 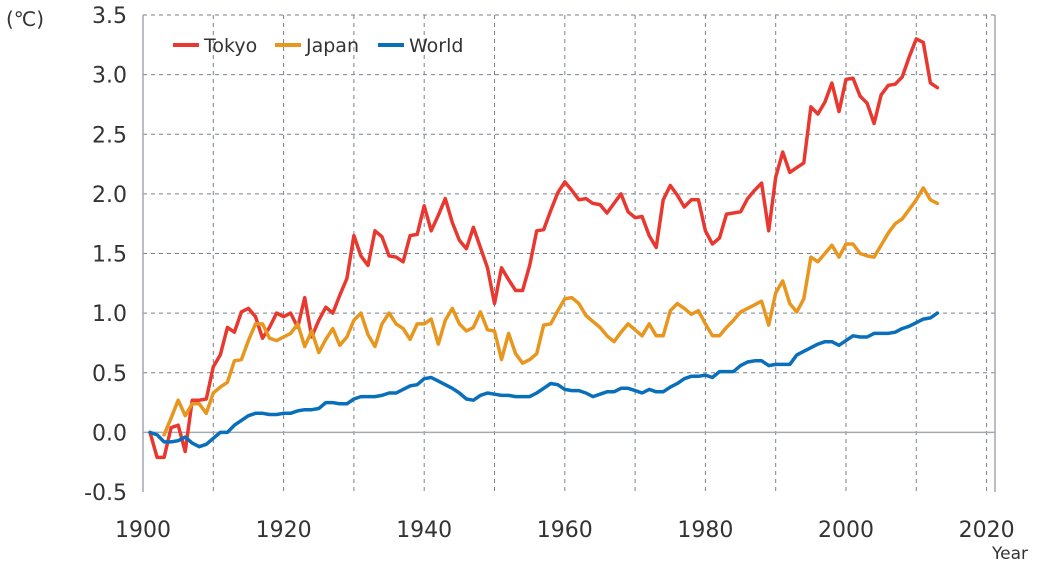 What do you see at coordinates (109, 135) in the screenshot?
I see `y-tick-label: 2.5` at bounding box center [109, 135].